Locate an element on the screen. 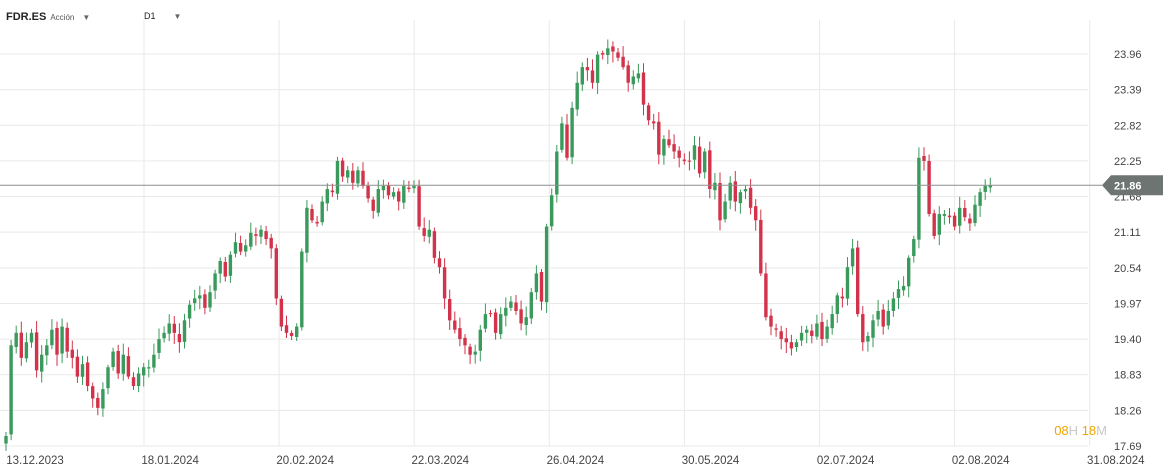 The image size is (1175, 476). x-tick-label: 20.02.2024 is located at coordinates (305, 461).